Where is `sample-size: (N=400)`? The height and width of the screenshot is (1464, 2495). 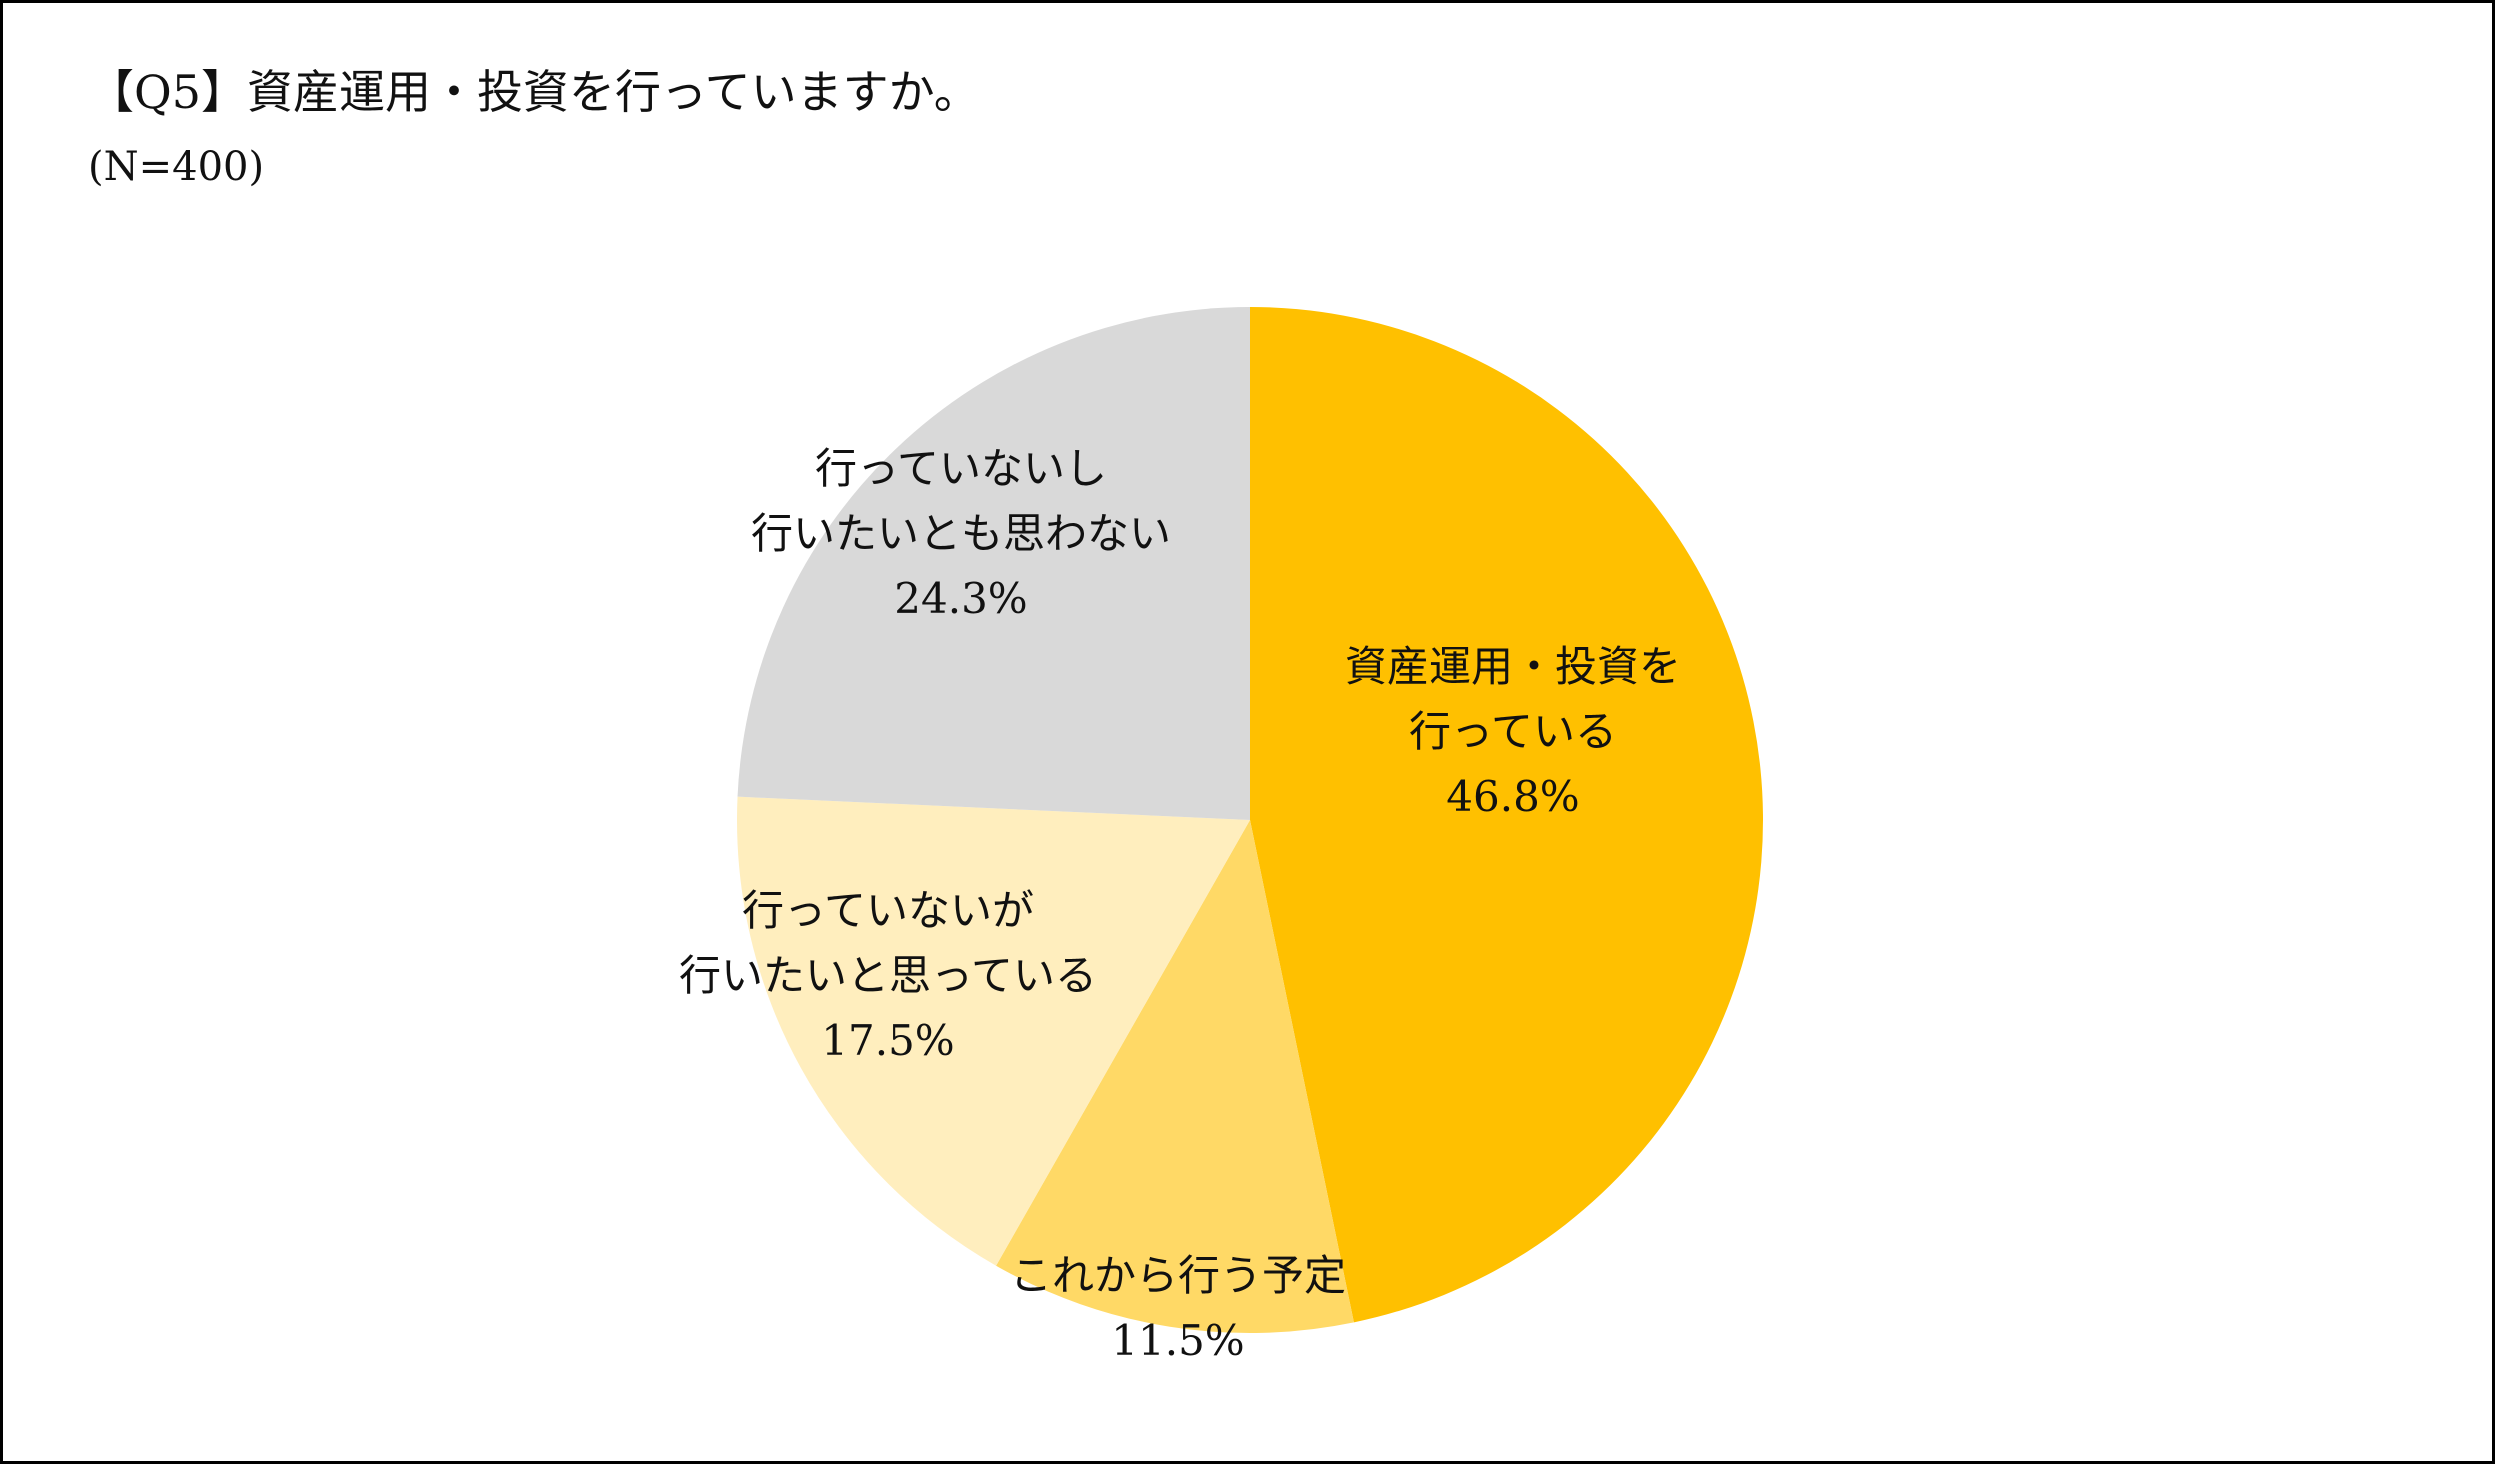
sample-size: (N=400) is located at coordinates (176, 167).